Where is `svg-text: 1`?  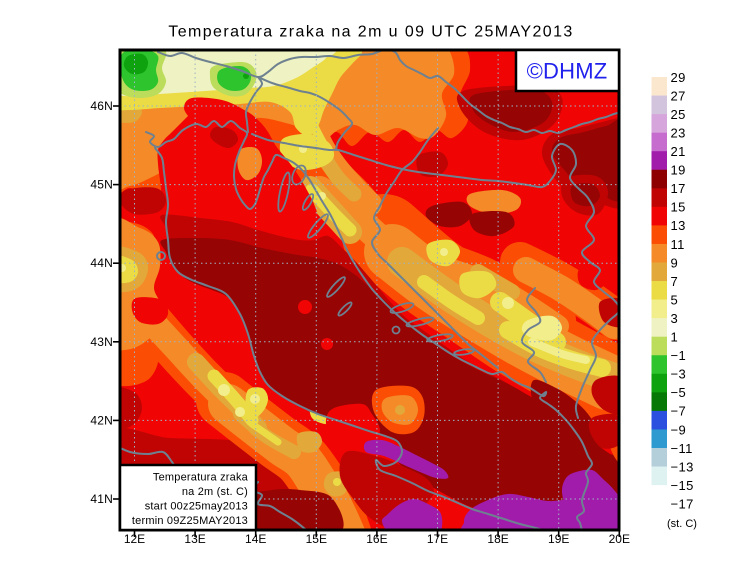
svg-text: 1 is located at coordinates (675, 337).